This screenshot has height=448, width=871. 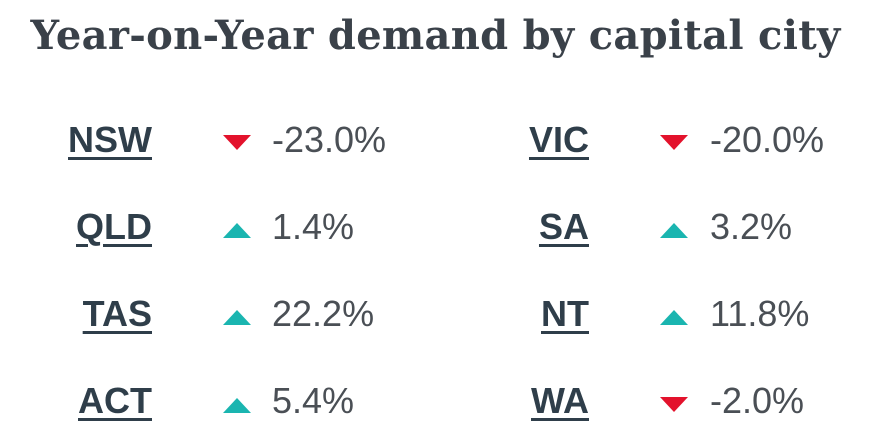 I want to click on table-row: TAS 22.2% NT 11.8%, so click(x=435, y=314).